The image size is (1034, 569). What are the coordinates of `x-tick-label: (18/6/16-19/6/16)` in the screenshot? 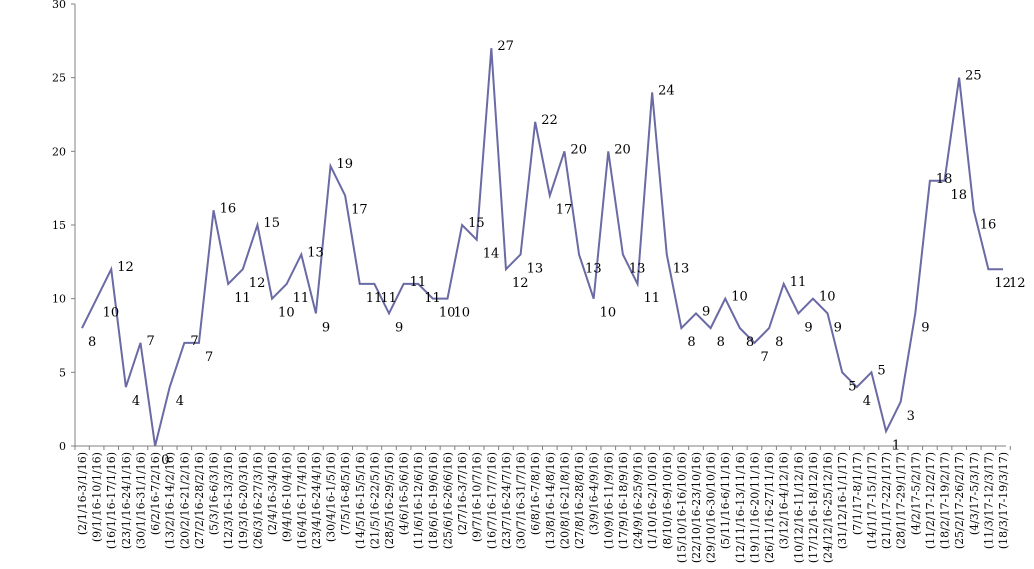 It's located at (433, 500).